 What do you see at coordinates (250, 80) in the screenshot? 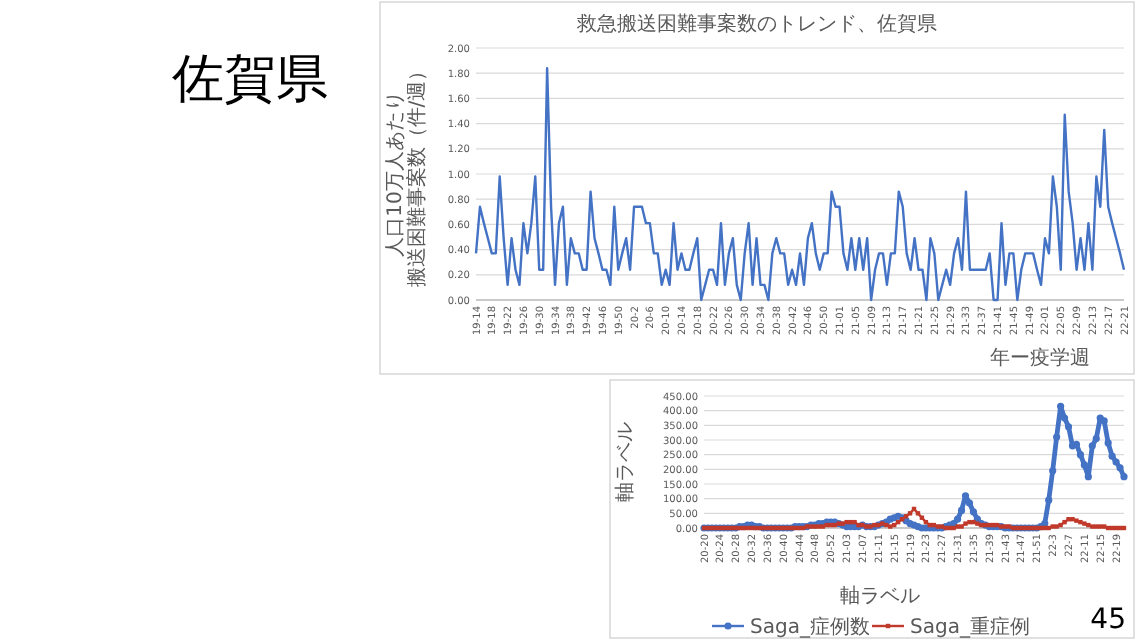
I see `text: 佐賀県` at bounding box center [250, 80].